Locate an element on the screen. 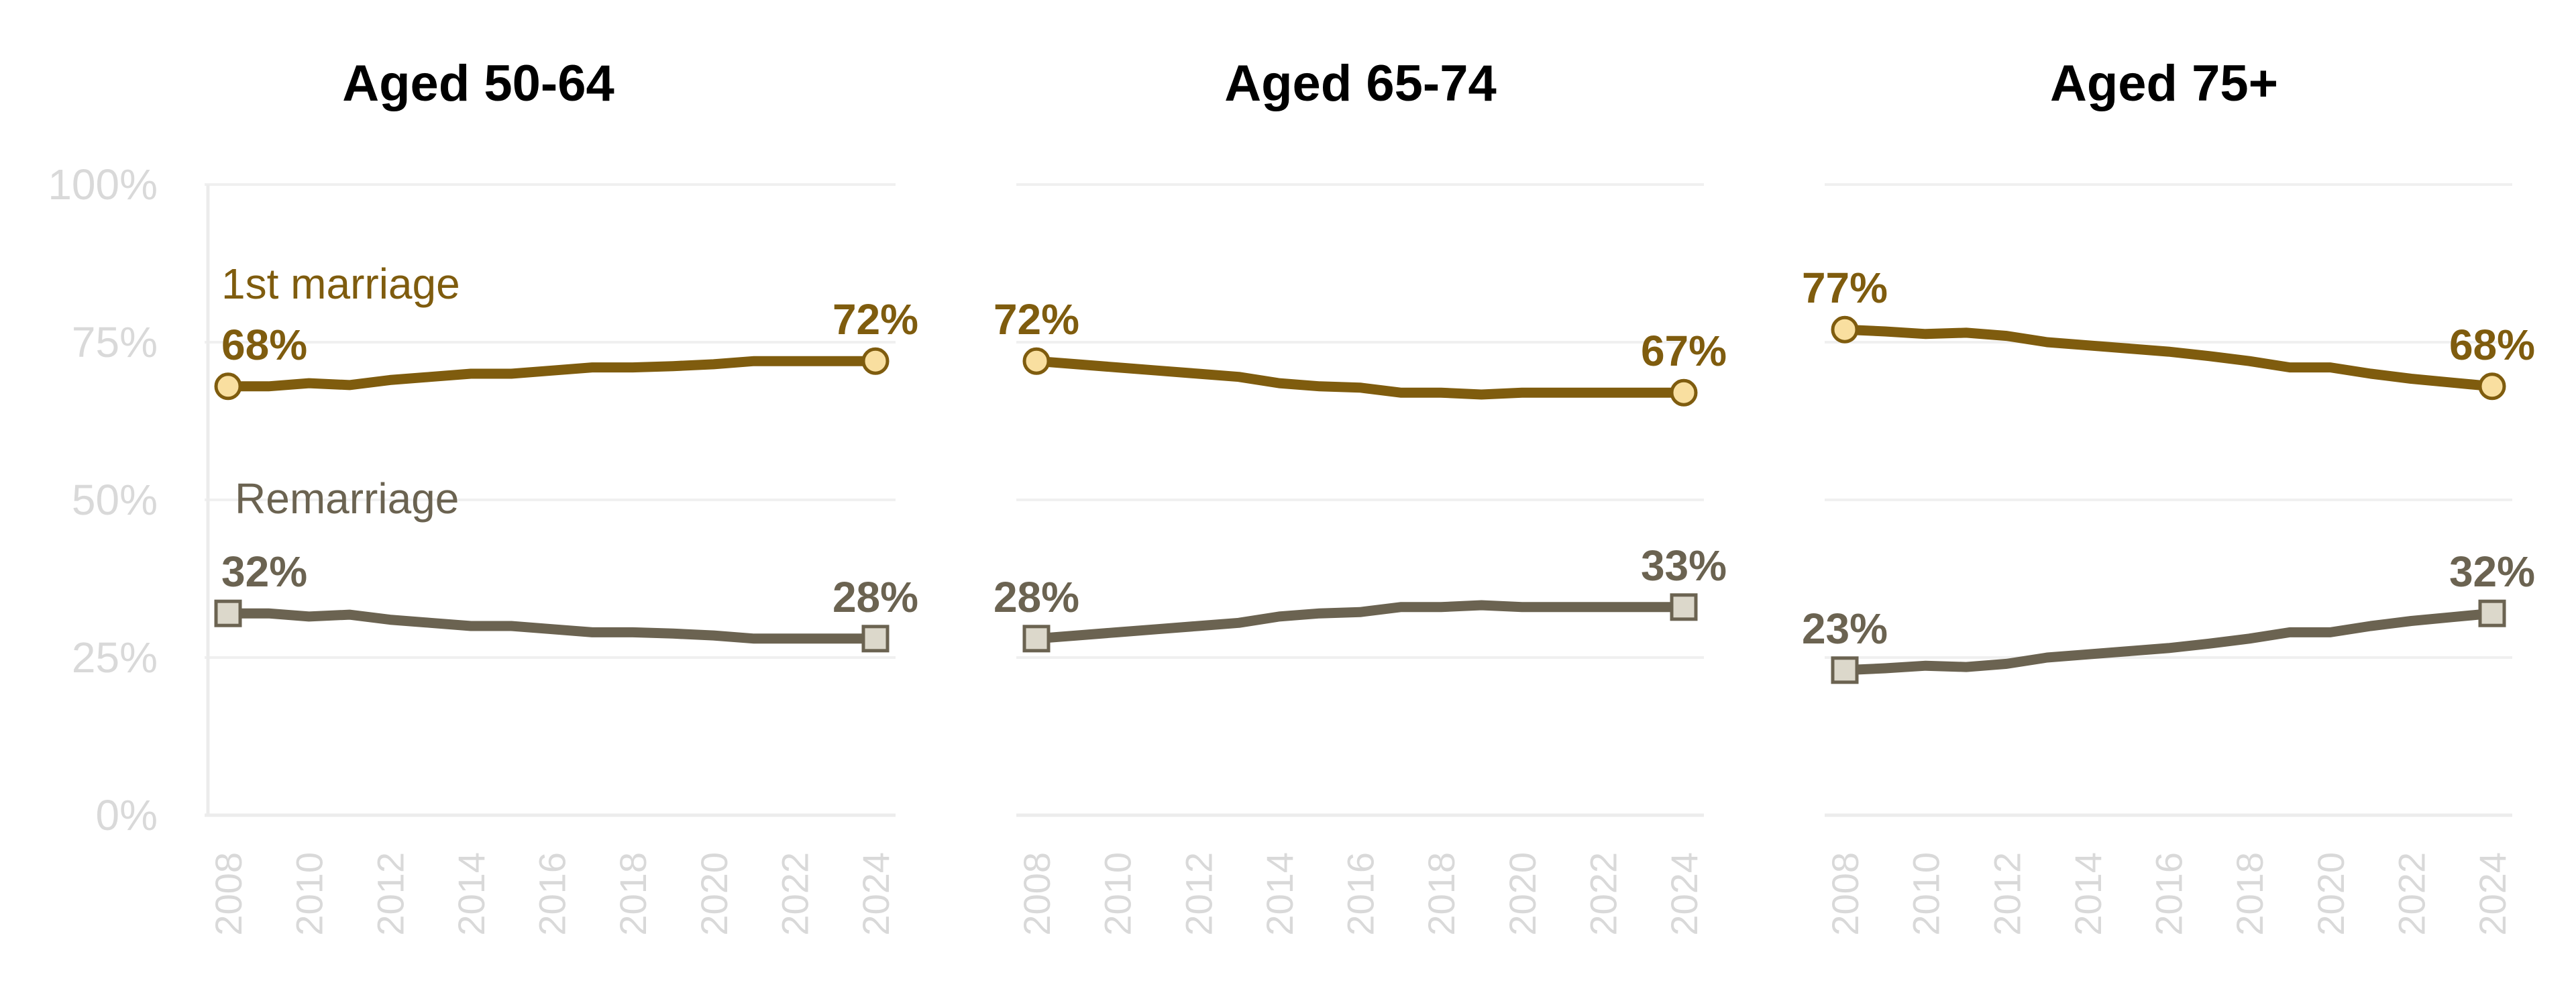  panel-title: Aged 65-74 is located at coordinates (1360, 83).